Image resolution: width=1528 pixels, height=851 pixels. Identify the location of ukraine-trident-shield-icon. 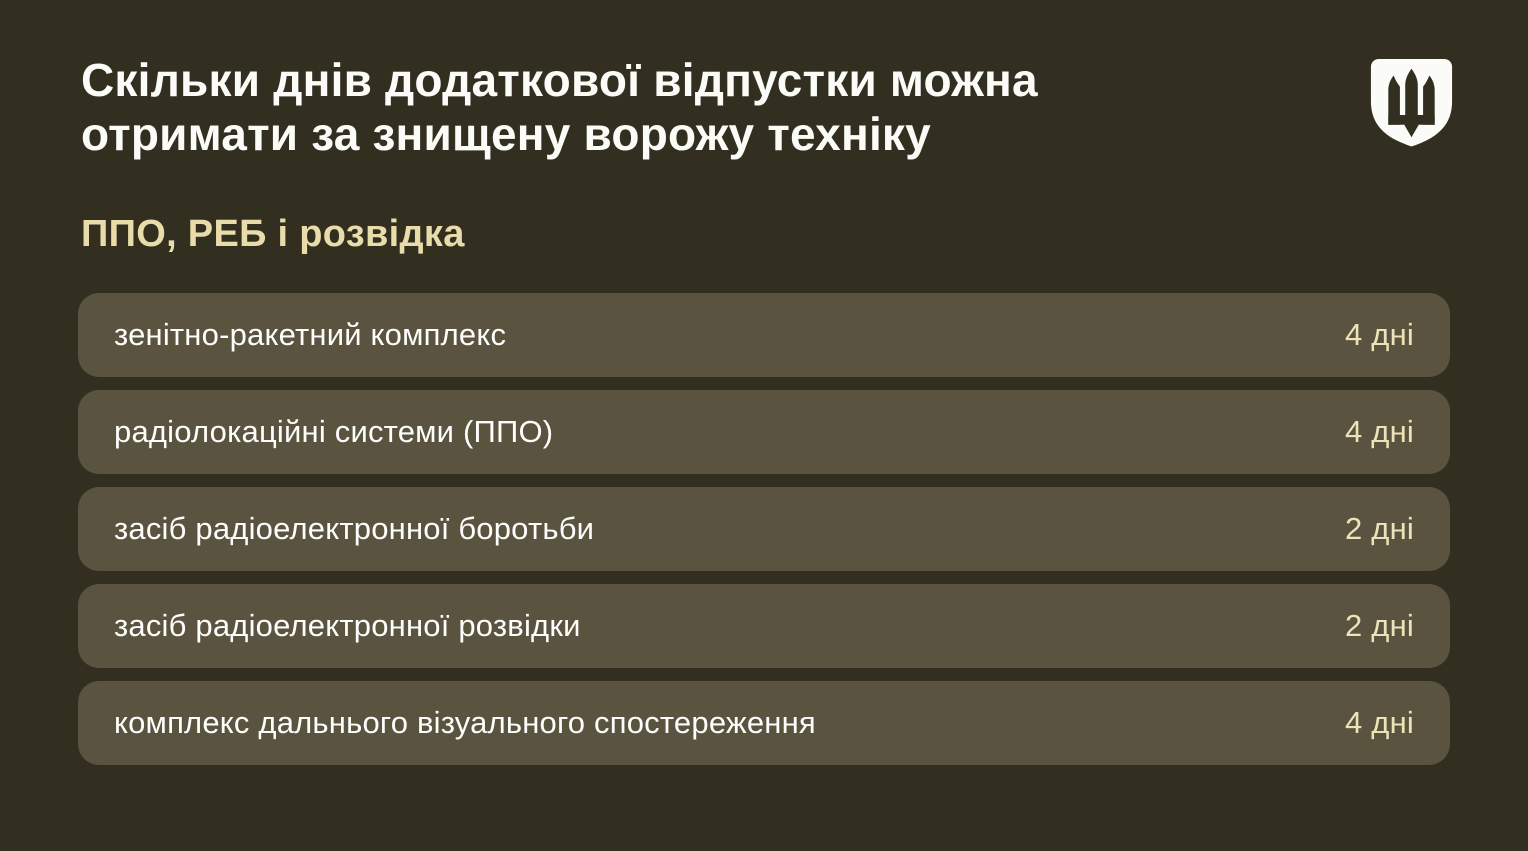
(1411, 103).